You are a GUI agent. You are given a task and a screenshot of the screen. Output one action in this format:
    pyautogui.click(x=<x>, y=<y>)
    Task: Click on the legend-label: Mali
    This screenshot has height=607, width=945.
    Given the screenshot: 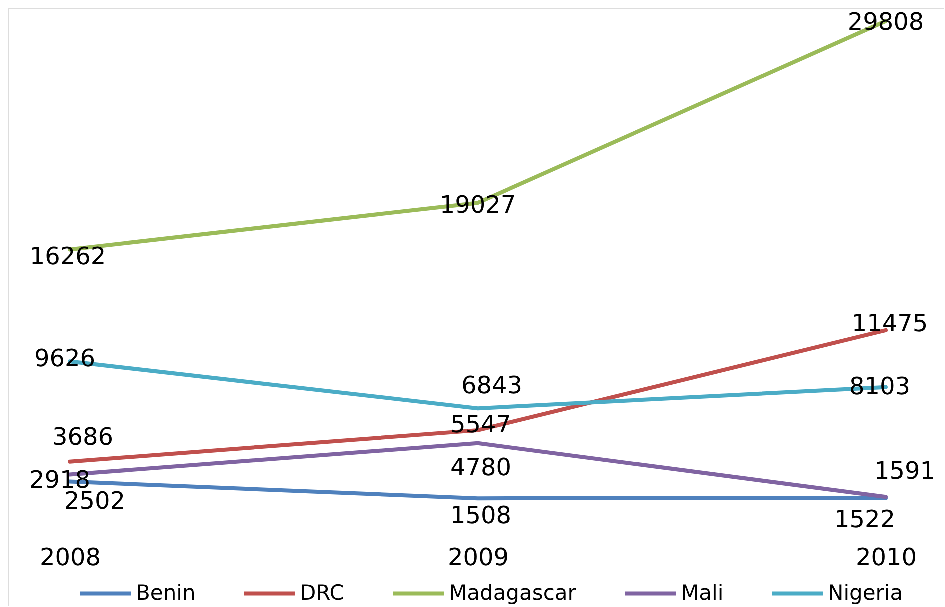 What is the action you would take?
    pyautogui.click(x=702, y=592)
    